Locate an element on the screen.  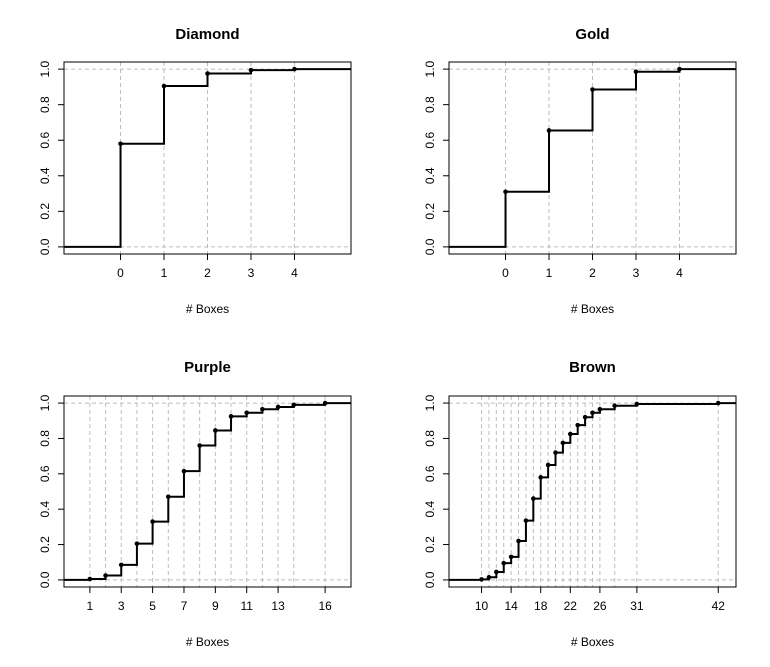
panel-title: Brown is located at coordinates (592, 367).